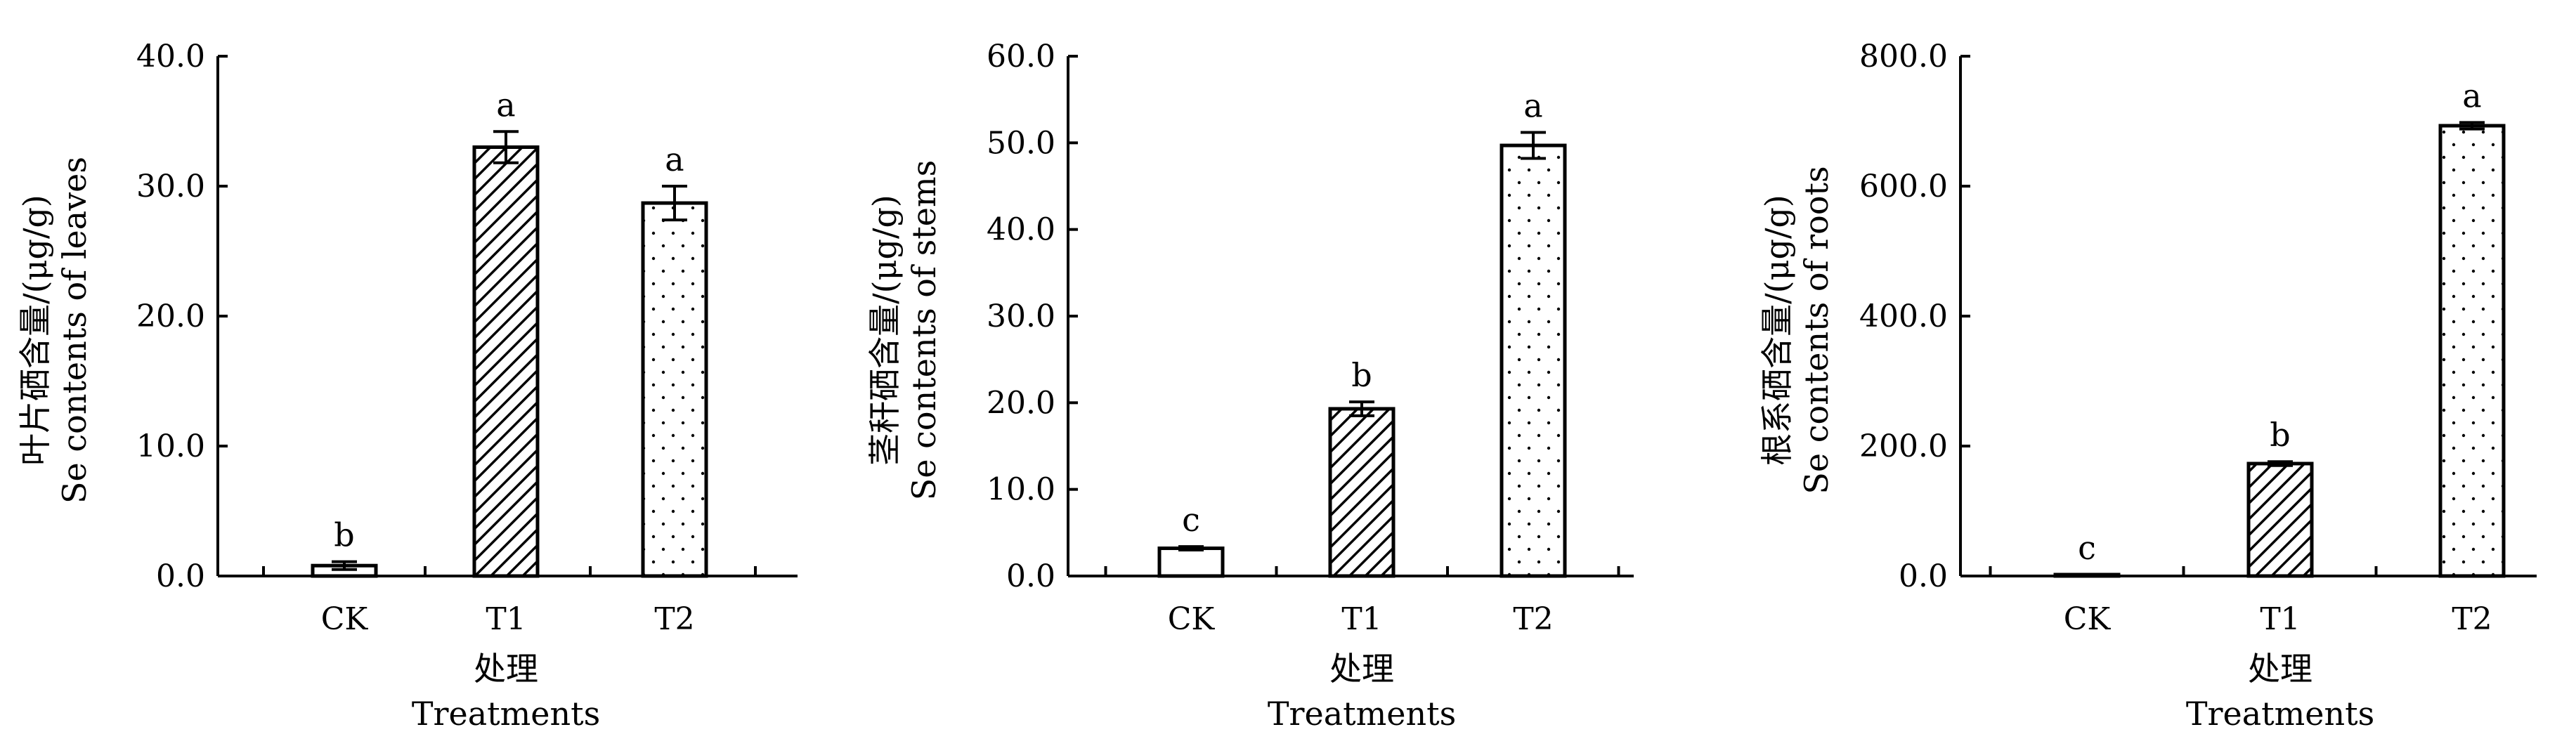  What do you see at coordinates (35, 330) in the screenshot?
I see `y-axis-title-line1: 叶片硒含量/(μg/g)` at bounding box center [35, 330].